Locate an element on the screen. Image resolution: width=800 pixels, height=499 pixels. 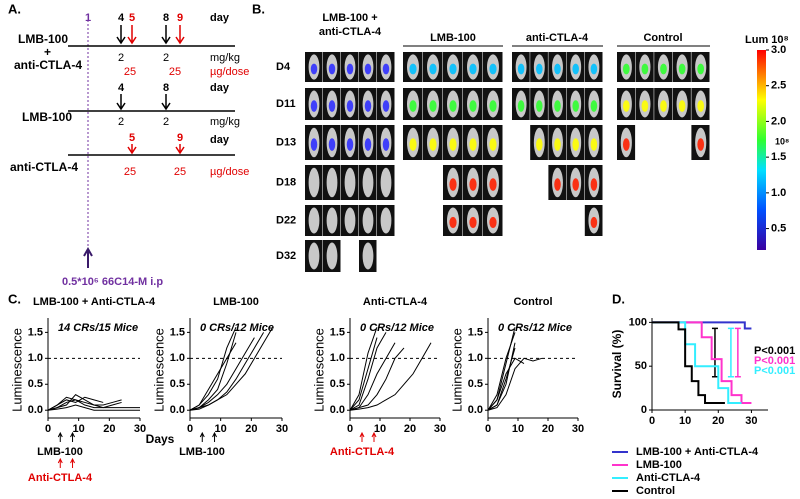
day: 1 is located at coordinates (88, 18).